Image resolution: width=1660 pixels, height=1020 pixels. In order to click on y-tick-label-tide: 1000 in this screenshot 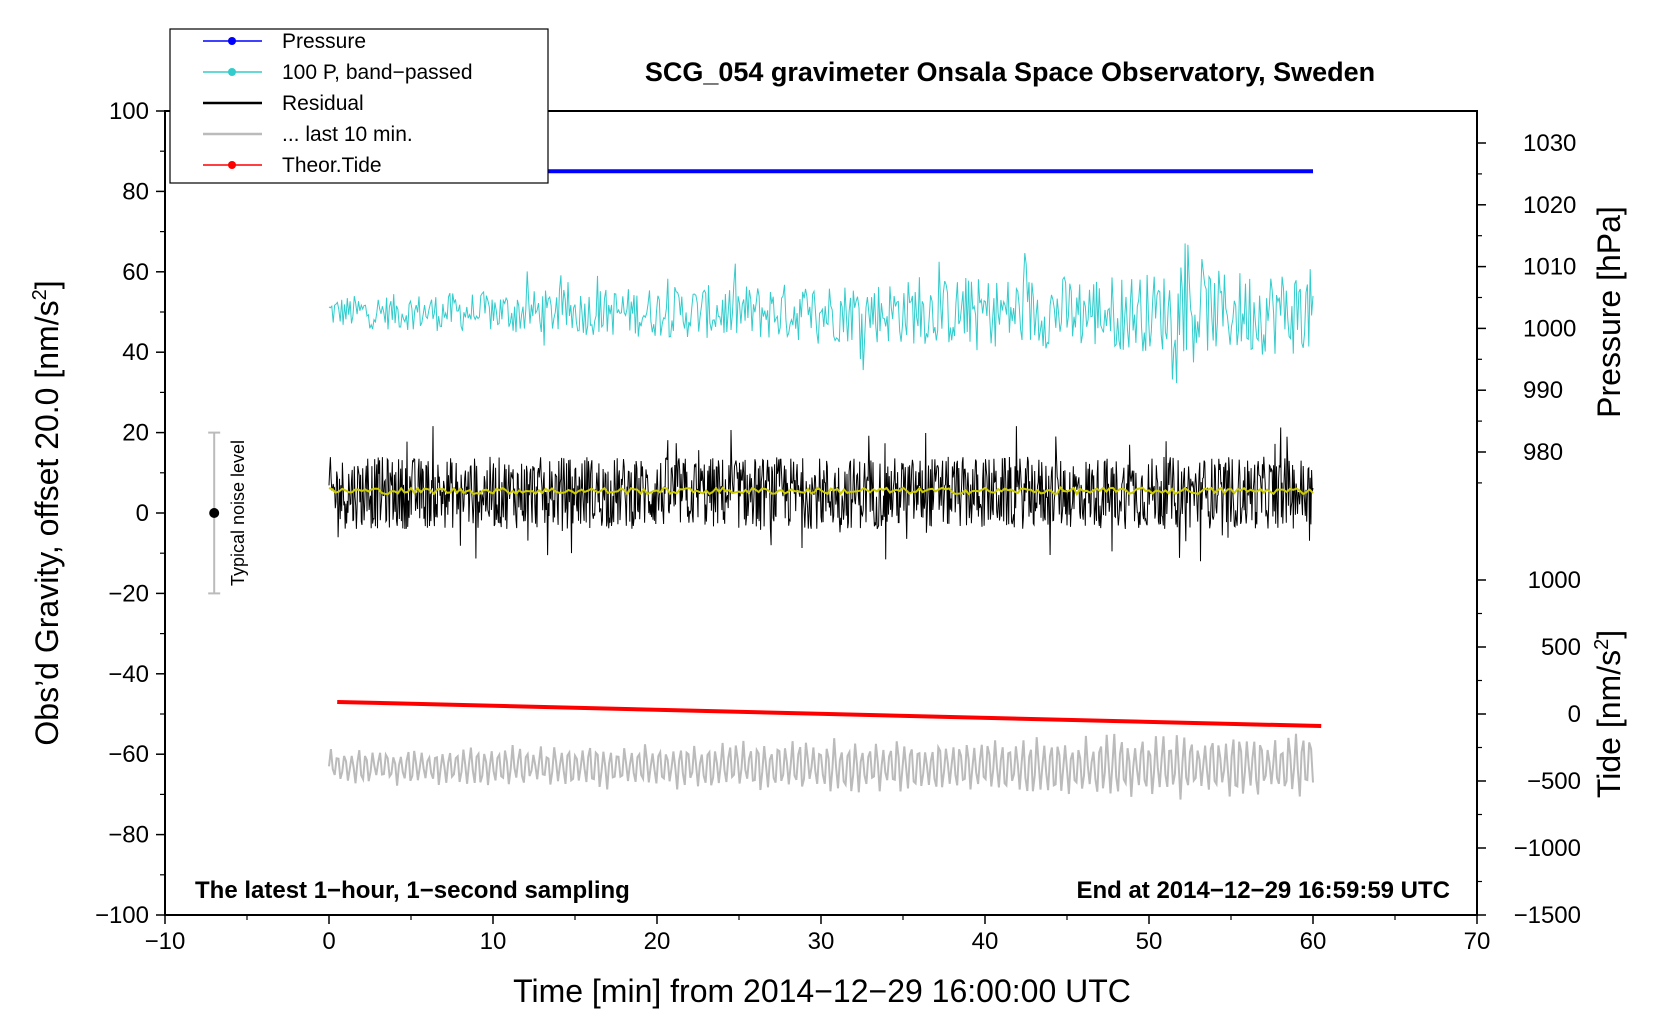, I will do `click(1554, 580)`.